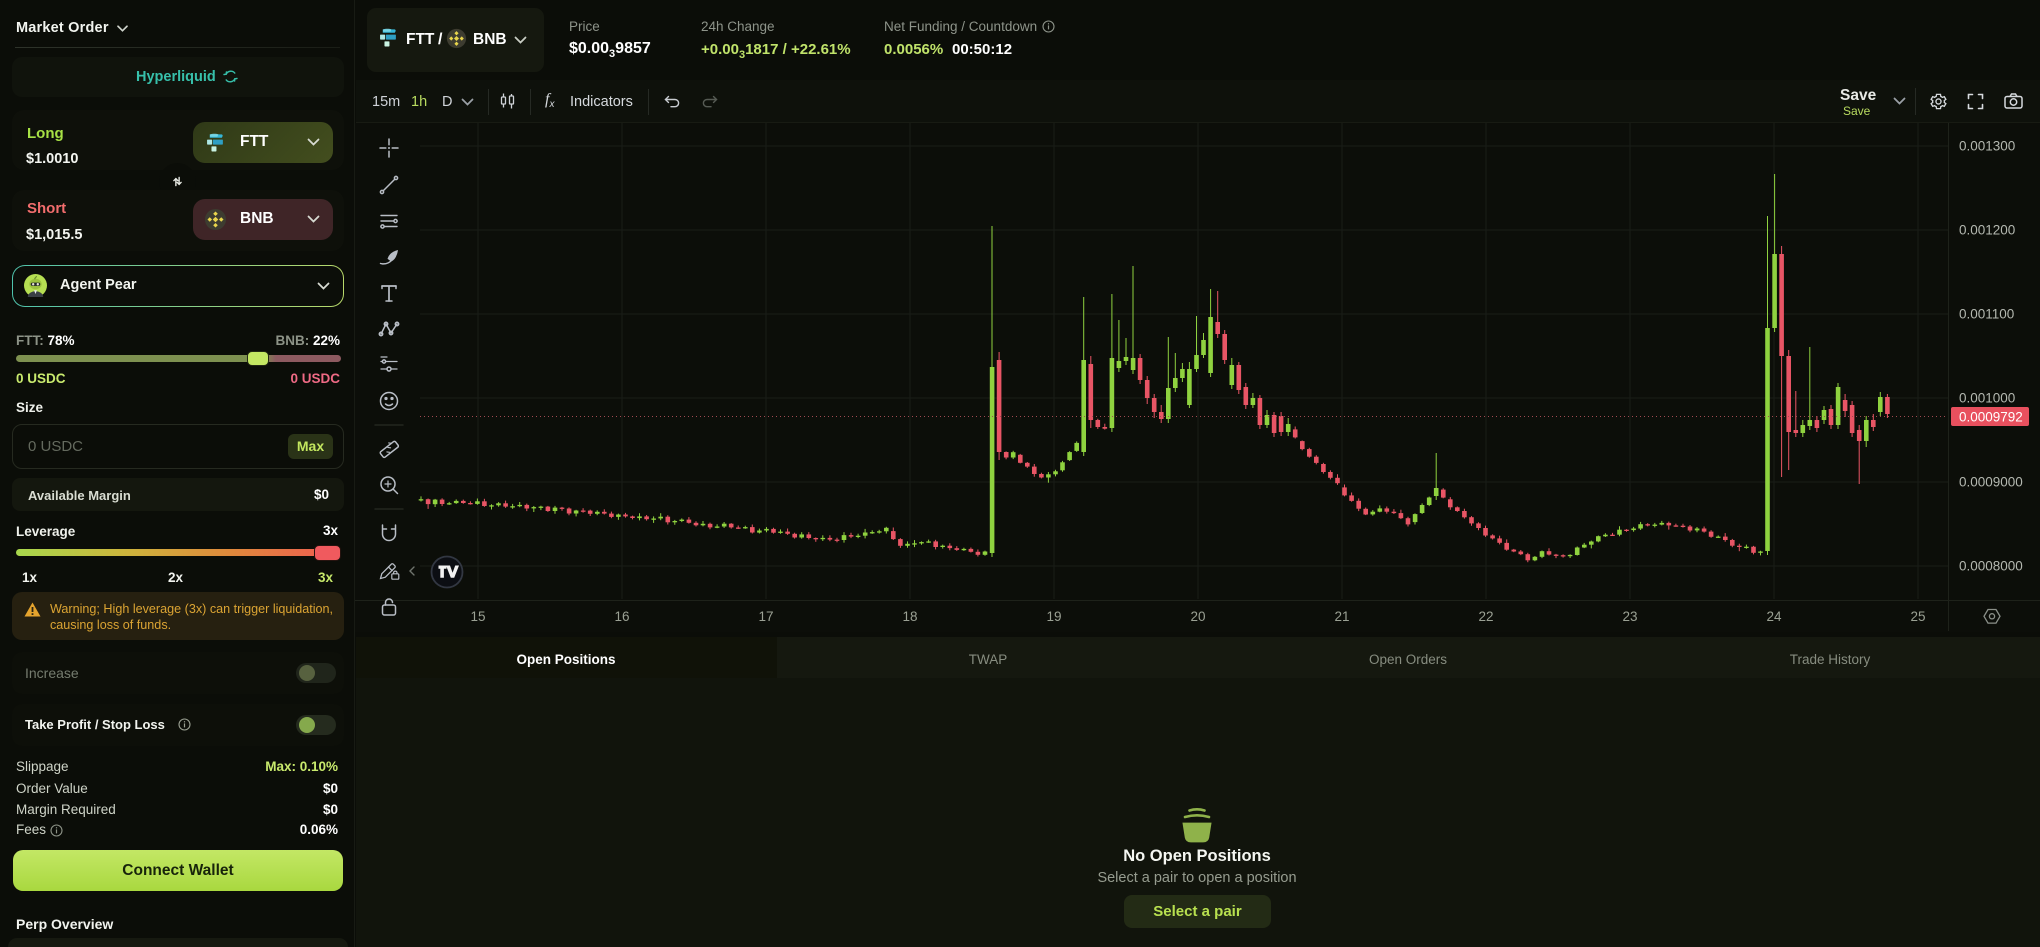 This screenshot has width=2040, height=947. What do you see at coordinates (1987, 230) in the screenshot?
I see `svg-text: 0.001200` at bounding box center [1987, 230].